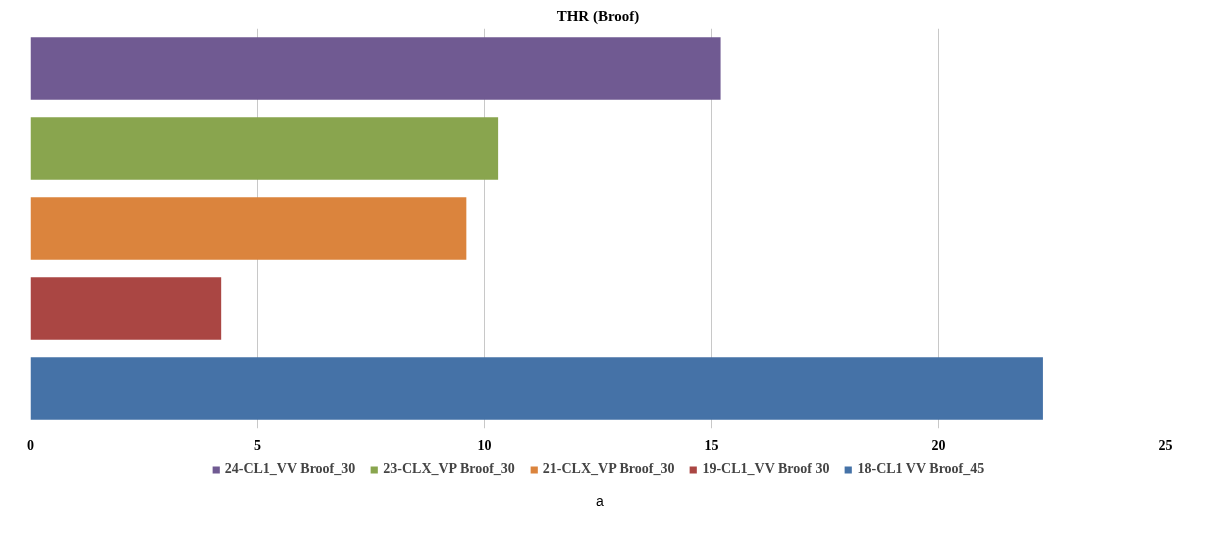 This screenshot has width=1206, height=547. Describe the element at coordinates (449, 469) in the screenshot. I see `legend-label: 23-CLX_VP Broof_30` at that location.